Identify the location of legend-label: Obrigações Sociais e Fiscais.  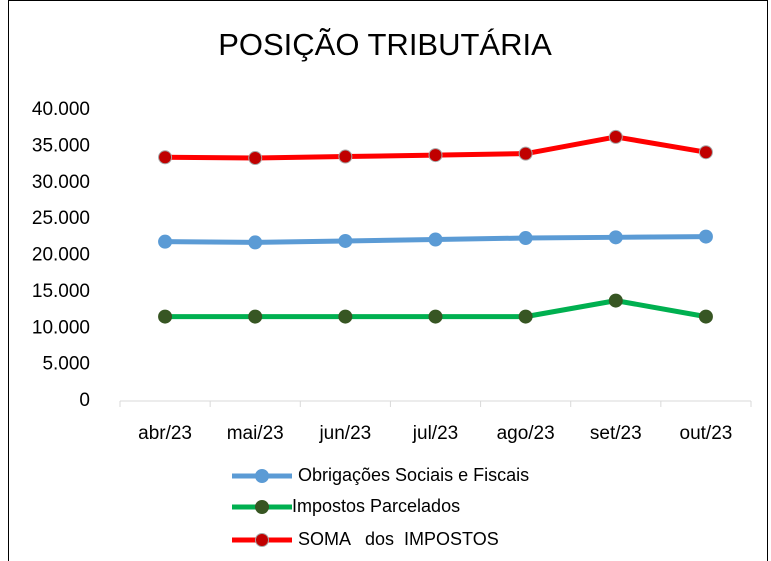
(413, 475).